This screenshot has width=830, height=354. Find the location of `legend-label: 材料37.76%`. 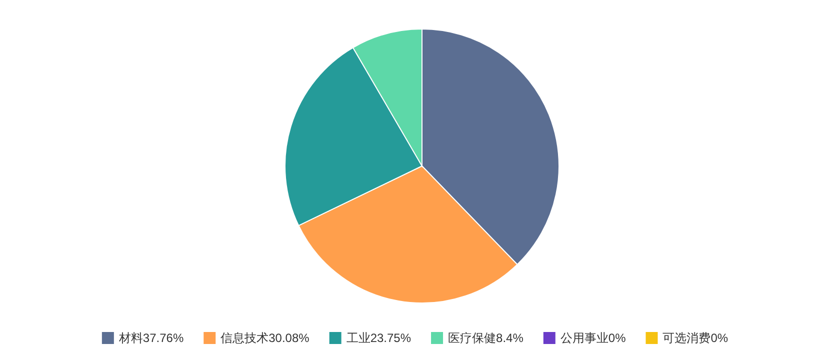

legend-label: 材料37.76% is located at coordinates (151, 338).